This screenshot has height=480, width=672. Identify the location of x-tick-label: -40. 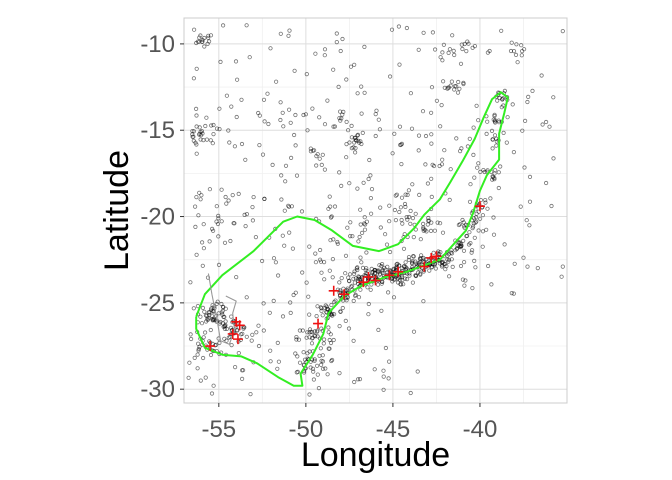
(480, 429).